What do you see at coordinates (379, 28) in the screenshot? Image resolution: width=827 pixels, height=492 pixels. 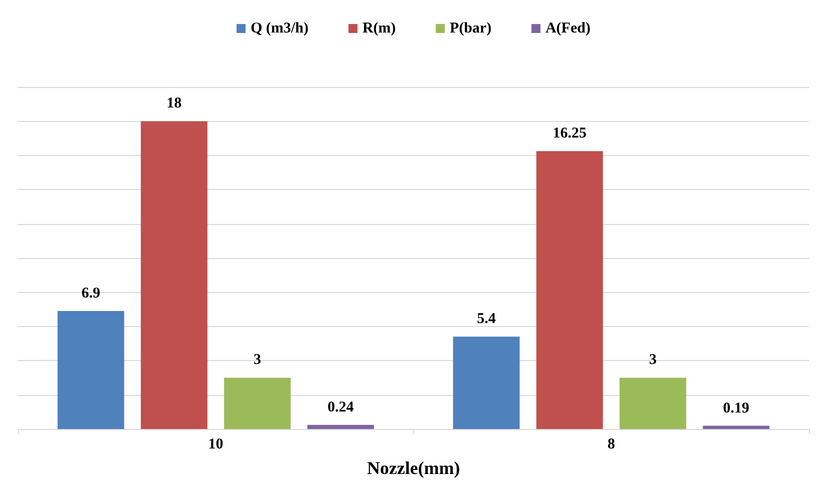 I see `legend-label: R(m)` at bounding box center [379, 28].